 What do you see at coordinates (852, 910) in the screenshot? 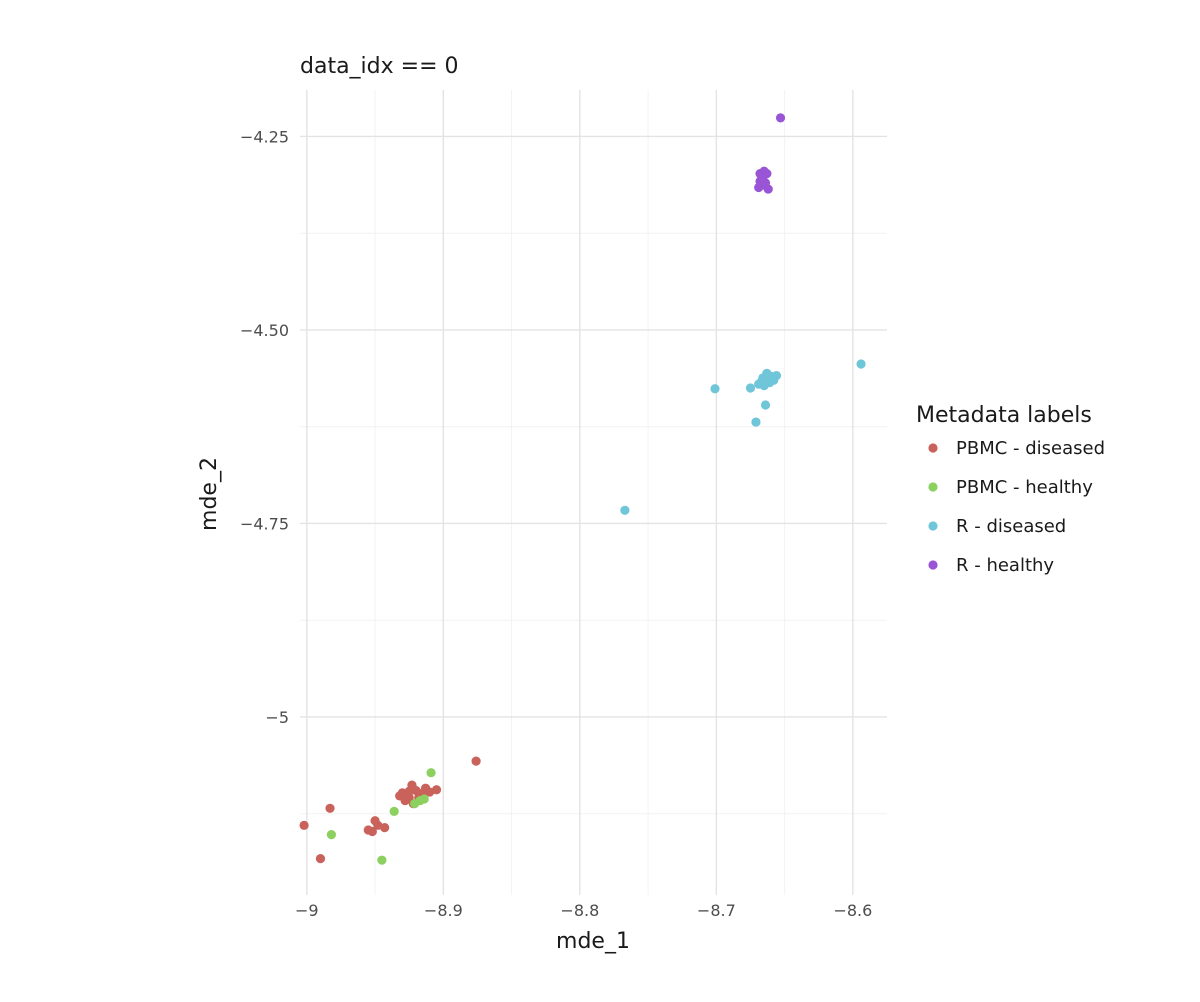
I see `x-tick-label: −8.6` at bounding box center [852, 910].